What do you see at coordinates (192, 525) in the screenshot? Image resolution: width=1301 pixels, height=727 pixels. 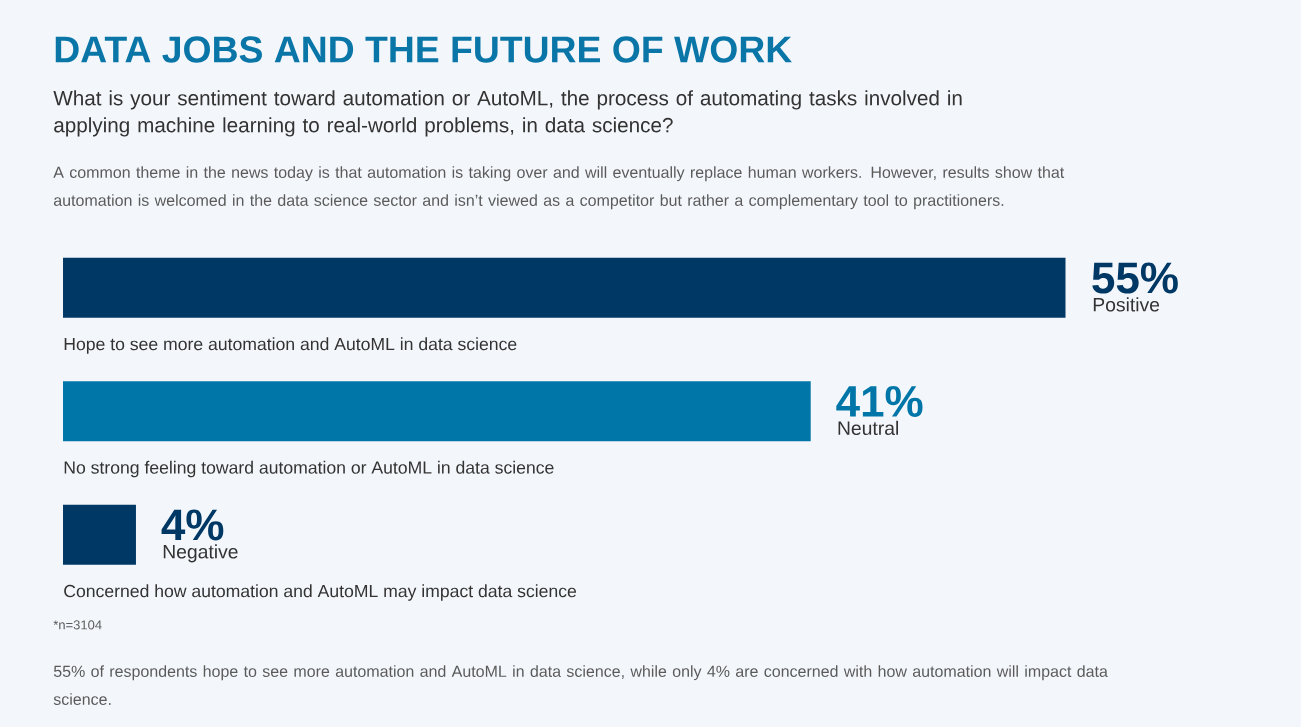 I see `data-label: 4%` at bounding box center [192, 525].